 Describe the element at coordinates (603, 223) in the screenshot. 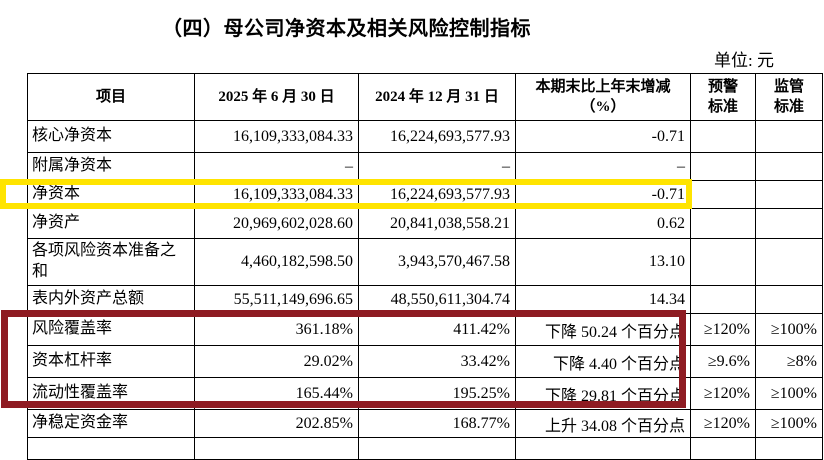

I see `cell-change: 0.62` at that location.